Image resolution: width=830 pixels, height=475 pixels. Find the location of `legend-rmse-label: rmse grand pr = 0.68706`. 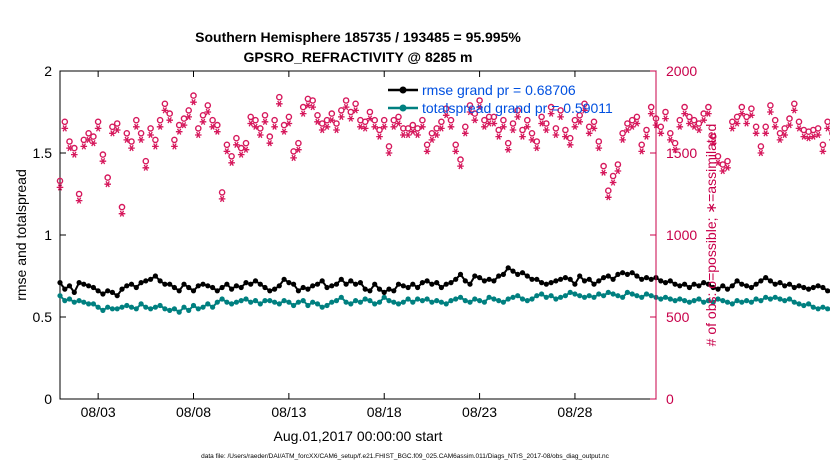

legend-rmse-label: rmse grand pr = 0.68706 is located at coordinates (499, 90).